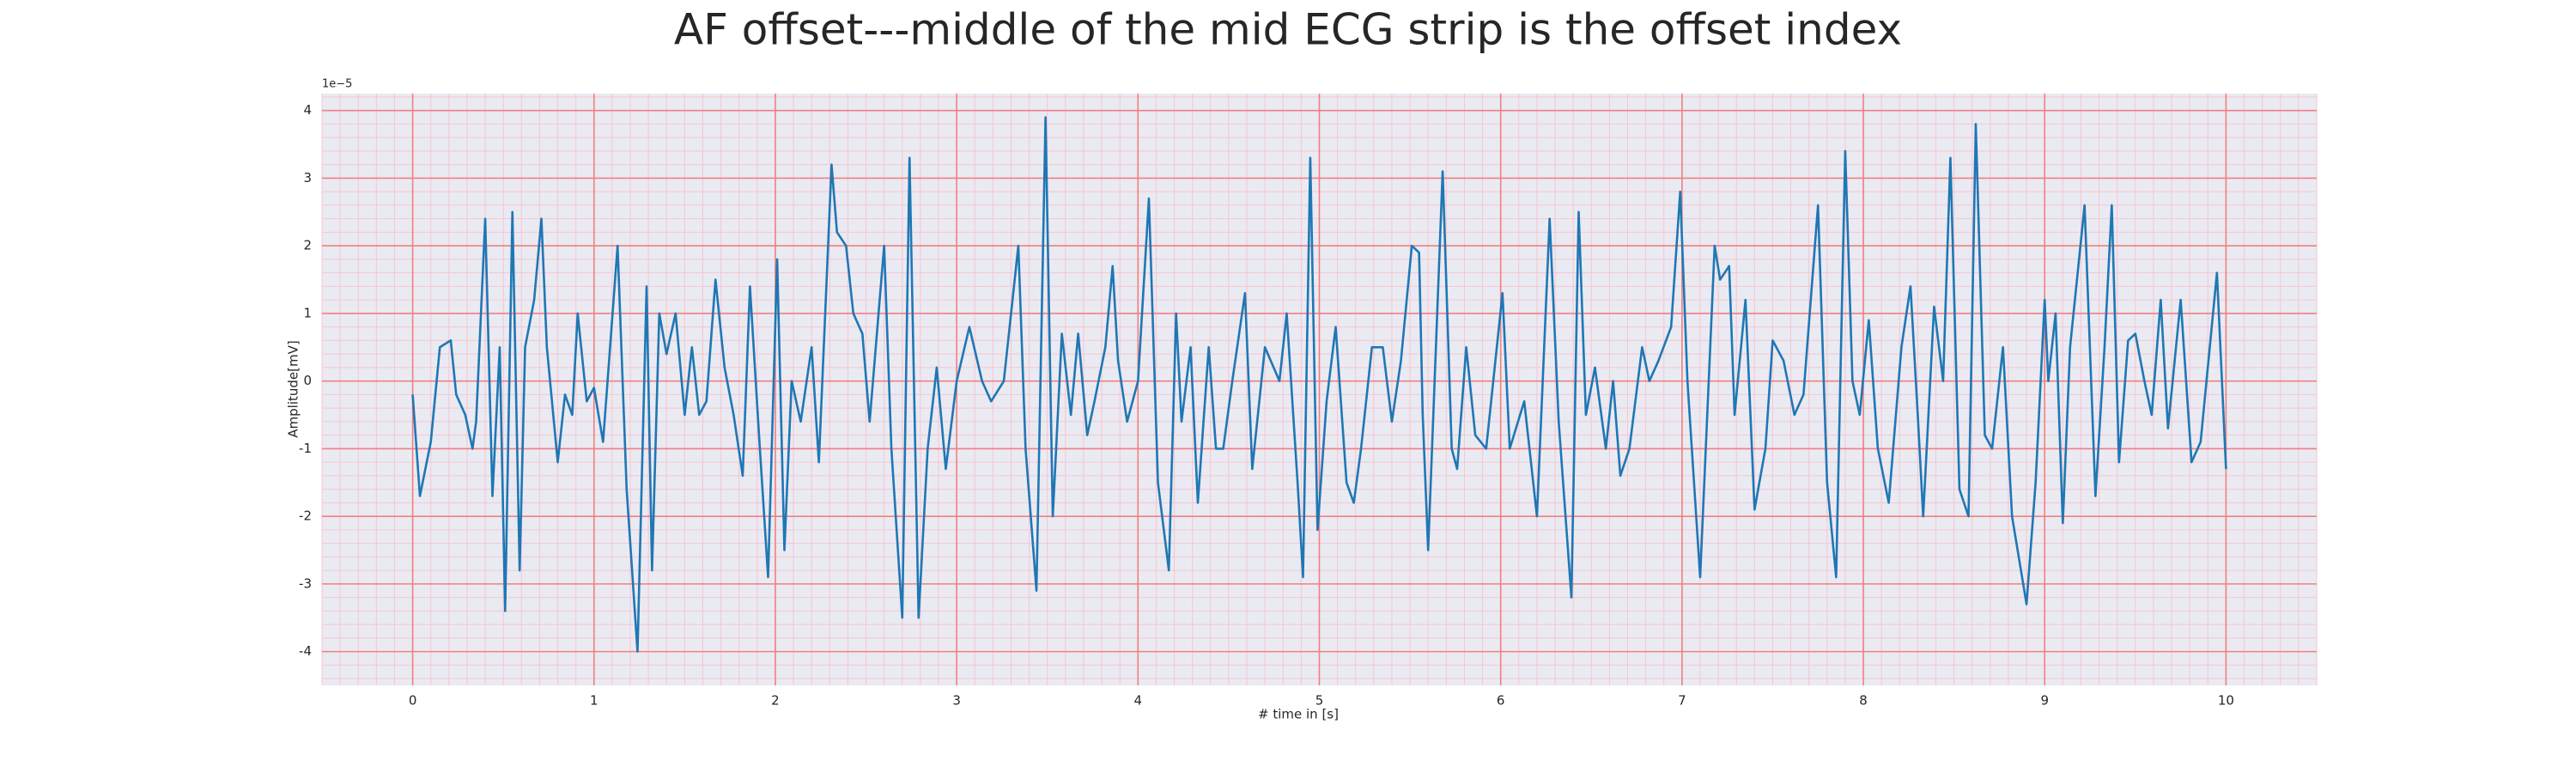 The image size is (2576, 773). I want to click on y-tick-label: -1, so click(305, 448).